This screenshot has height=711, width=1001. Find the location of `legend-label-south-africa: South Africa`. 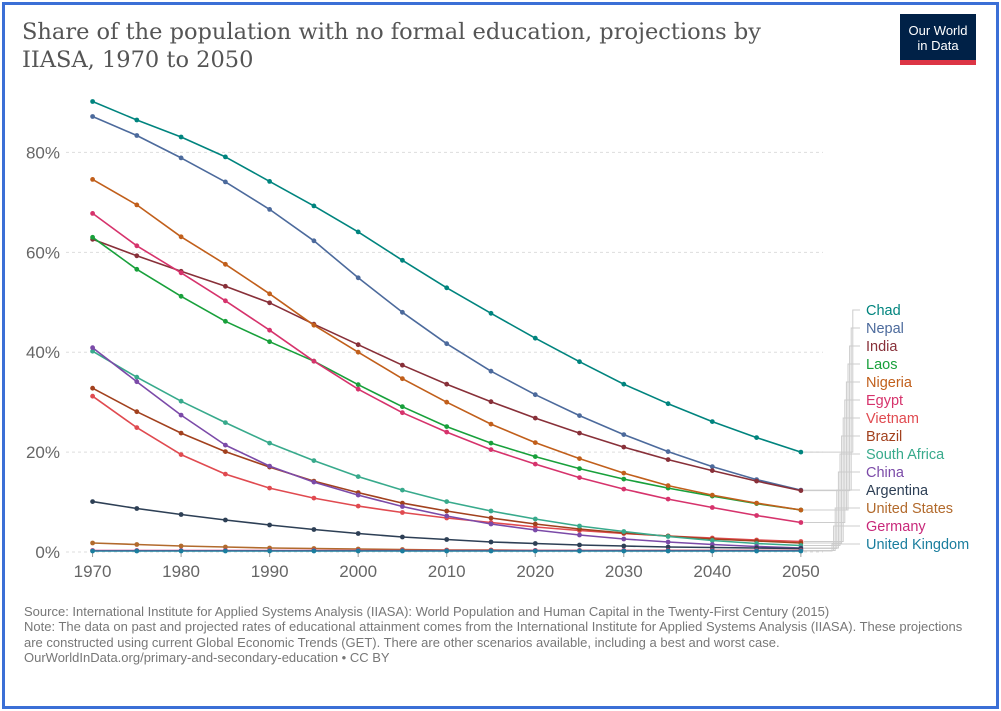

legend-label-south-africa: South Africa is located at coordinates (905, 455).